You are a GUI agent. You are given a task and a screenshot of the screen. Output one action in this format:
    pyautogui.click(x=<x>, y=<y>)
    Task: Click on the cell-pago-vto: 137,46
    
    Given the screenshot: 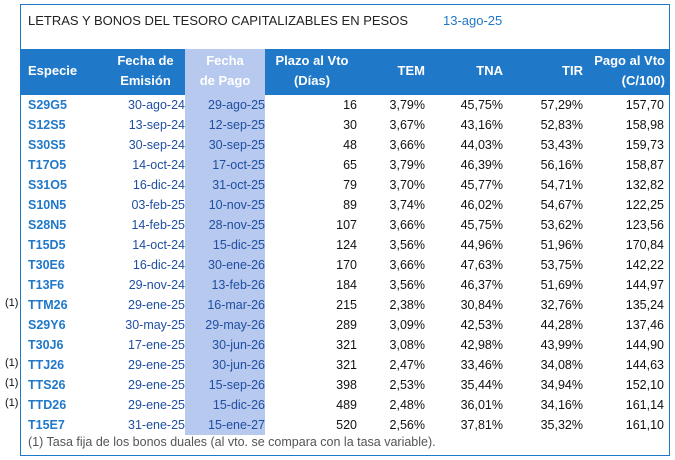 What is the action you would take?
    pyautogui.click(x=644, y=325)
    